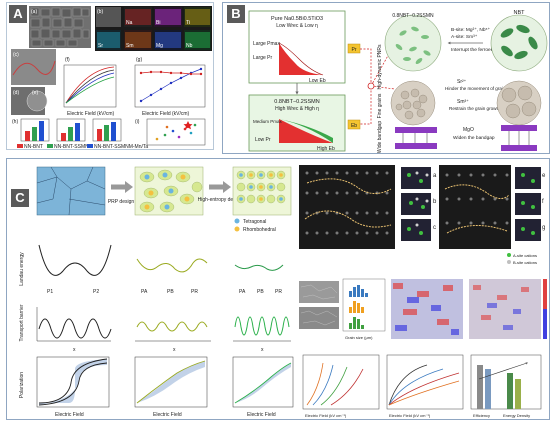 This screenshot has width=554, height=424. Describe the element at coordinates (34, 12) in the screenshot. I see `sublabel-a: (a)` at that location.